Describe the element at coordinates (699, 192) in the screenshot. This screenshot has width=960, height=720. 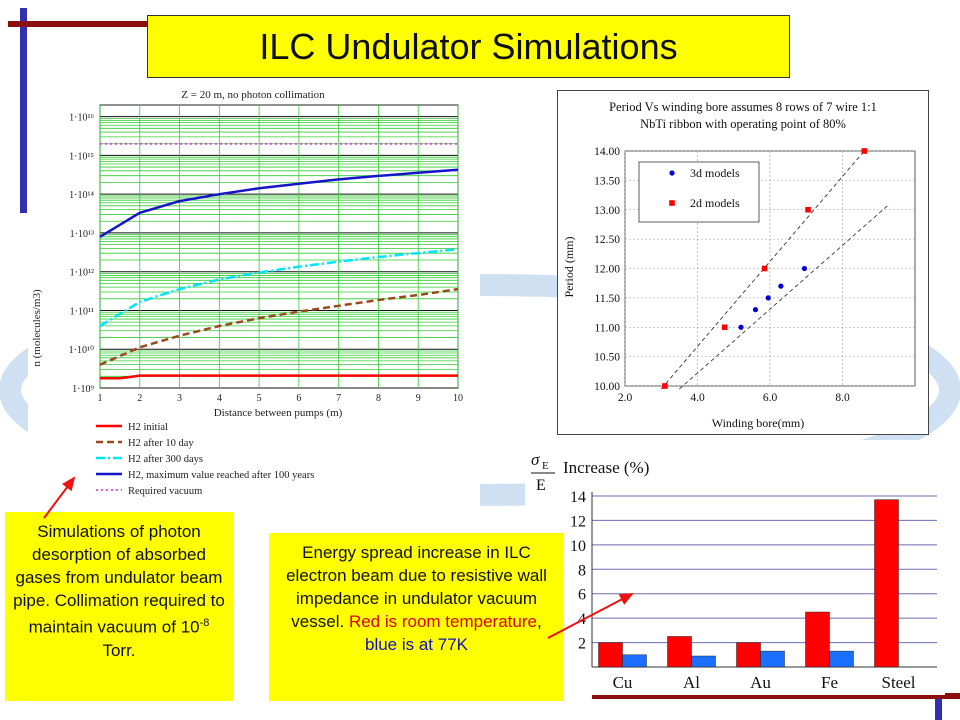
I see `period-legend-box` at that location.